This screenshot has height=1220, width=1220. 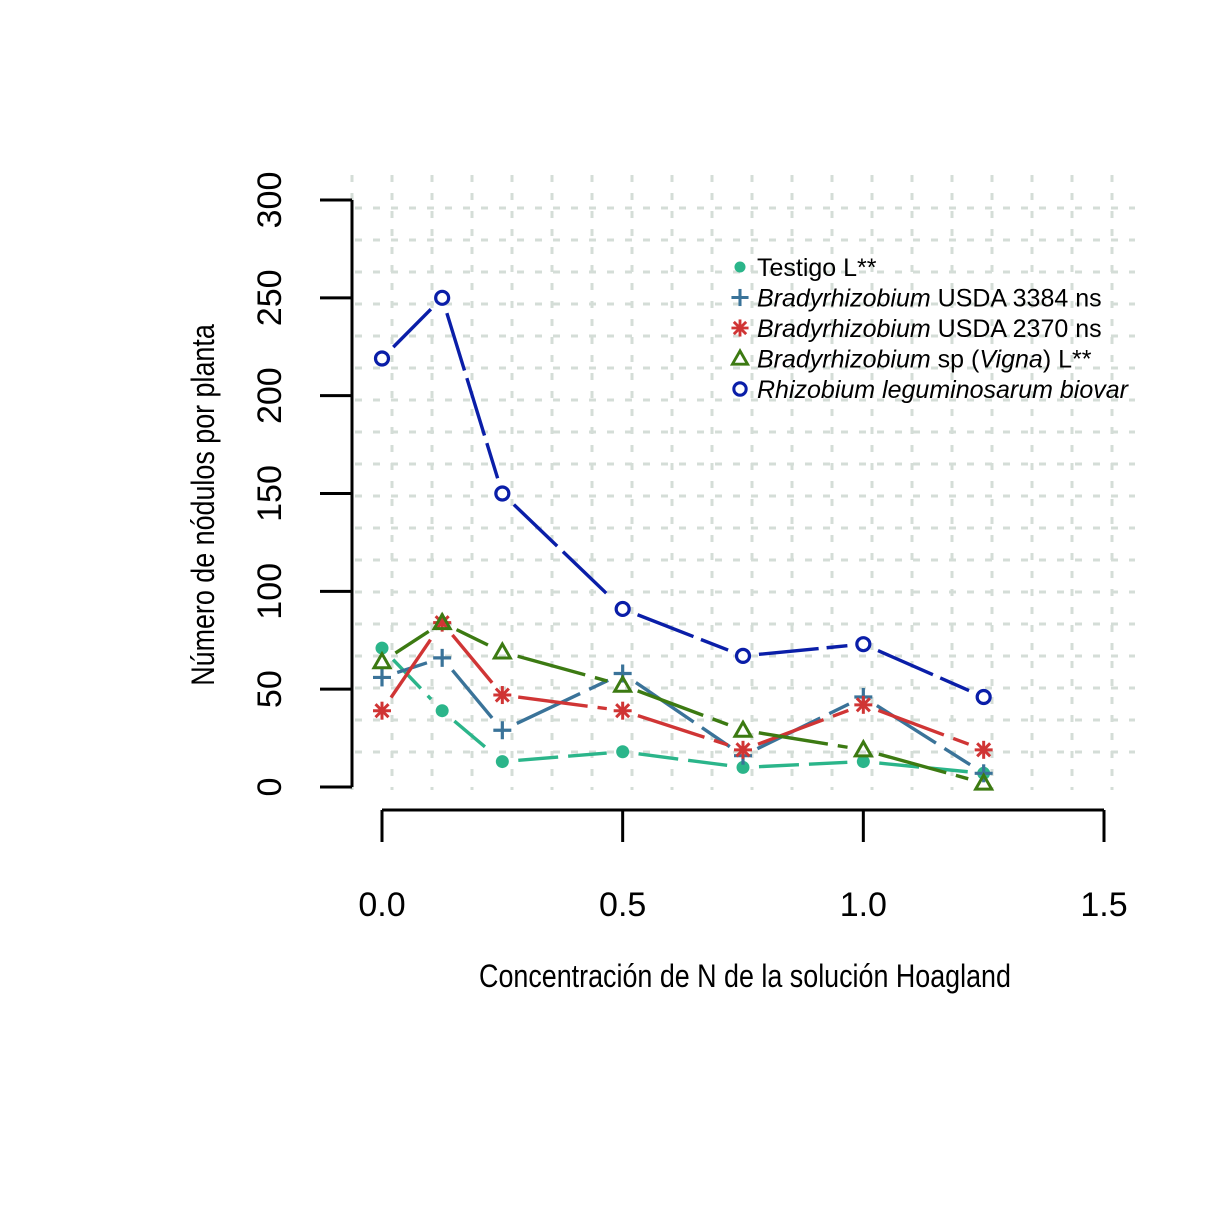 What do you see at coordinates (270, 787) in the screenshot?
I see `y-tick-label: 0` at bounding box center [270, 787].